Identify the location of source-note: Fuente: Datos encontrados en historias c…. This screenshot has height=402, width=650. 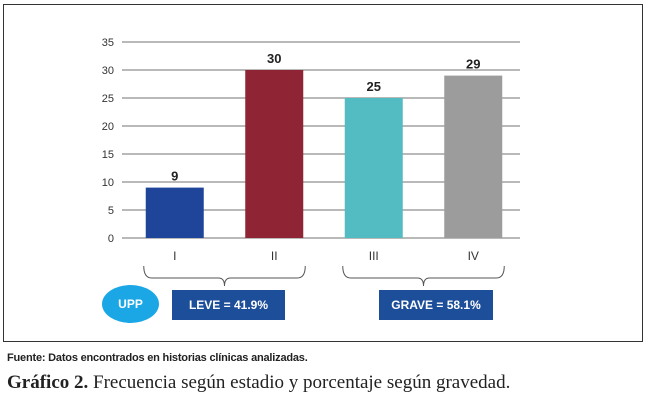
(157, 358).